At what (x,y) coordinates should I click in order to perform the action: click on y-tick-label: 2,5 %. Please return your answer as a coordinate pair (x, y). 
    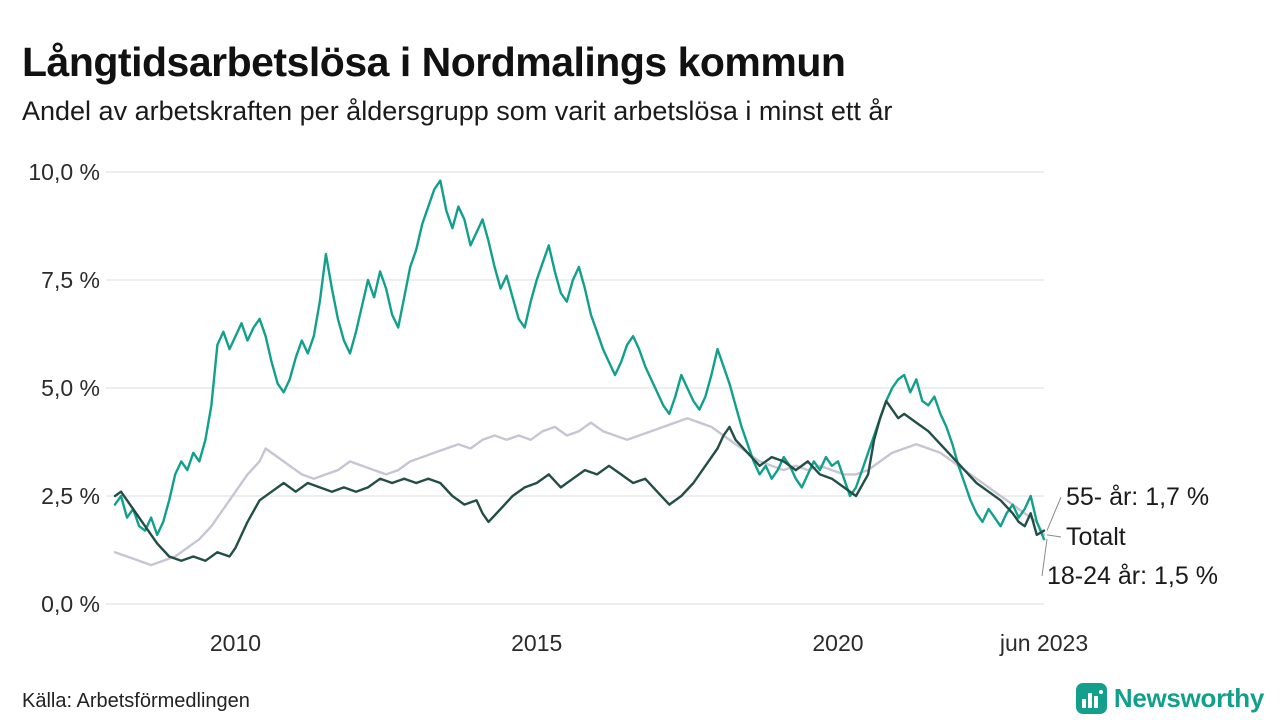
    Looking at the image, I should click on (70, 496).